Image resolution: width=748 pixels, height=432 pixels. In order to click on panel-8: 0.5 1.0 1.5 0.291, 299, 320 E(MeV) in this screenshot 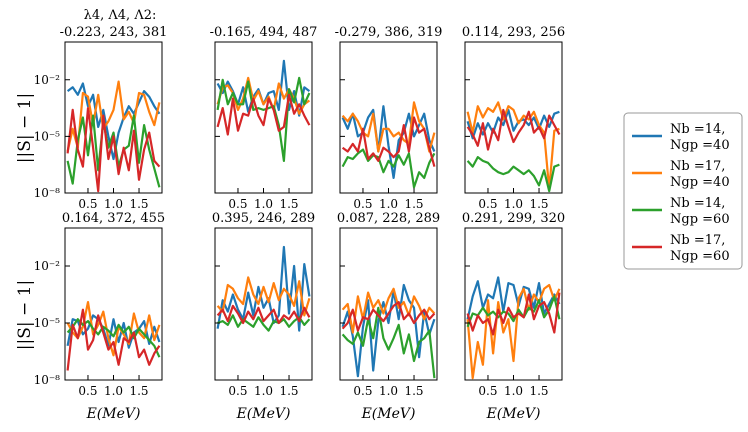, I will do `click(513, 316)`.